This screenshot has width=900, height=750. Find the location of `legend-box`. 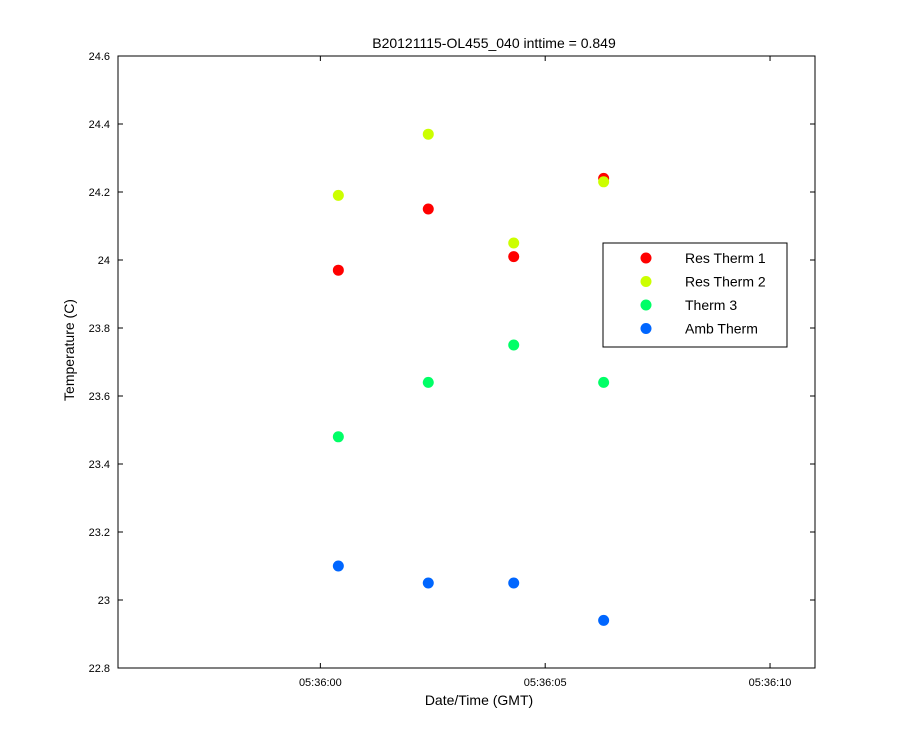

legend-box is located at coordinates (695, 295).